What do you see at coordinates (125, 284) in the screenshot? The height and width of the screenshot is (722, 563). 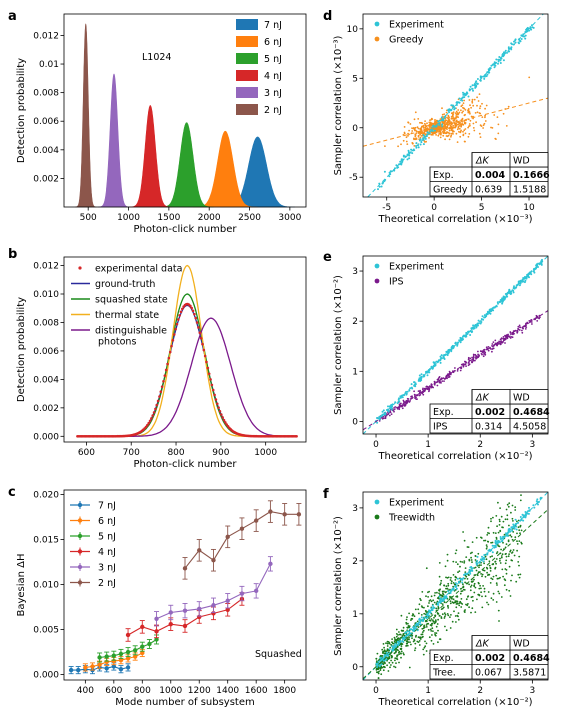 I see `legend-label-line: ground-truth` at bounding box center [125, 284].